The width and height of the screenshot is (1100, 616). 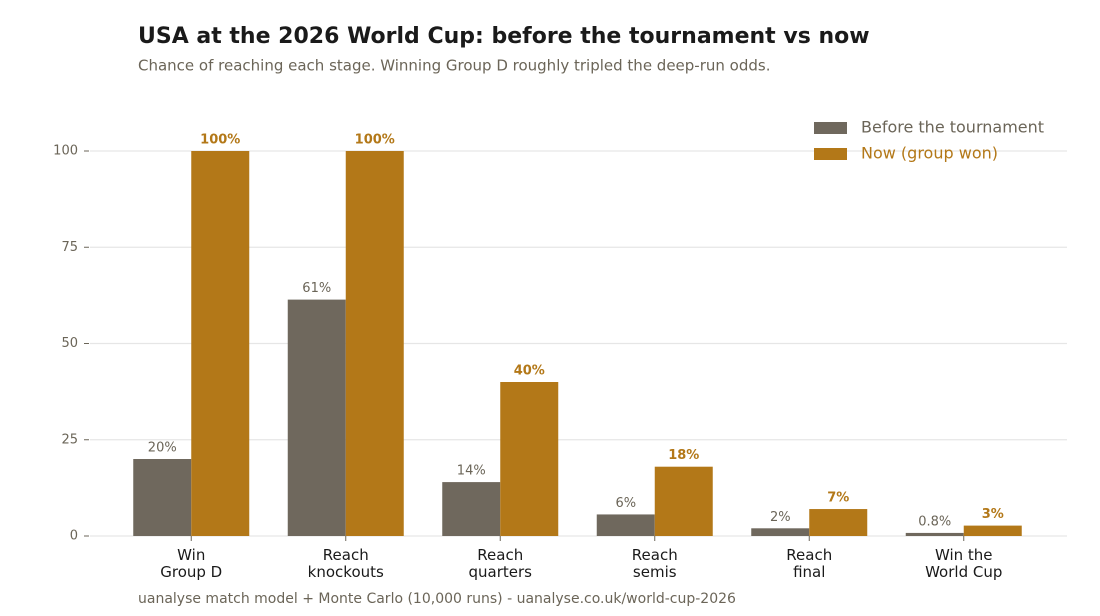 I want to click on y-tick-label: 100, so click(x=65, y=151).